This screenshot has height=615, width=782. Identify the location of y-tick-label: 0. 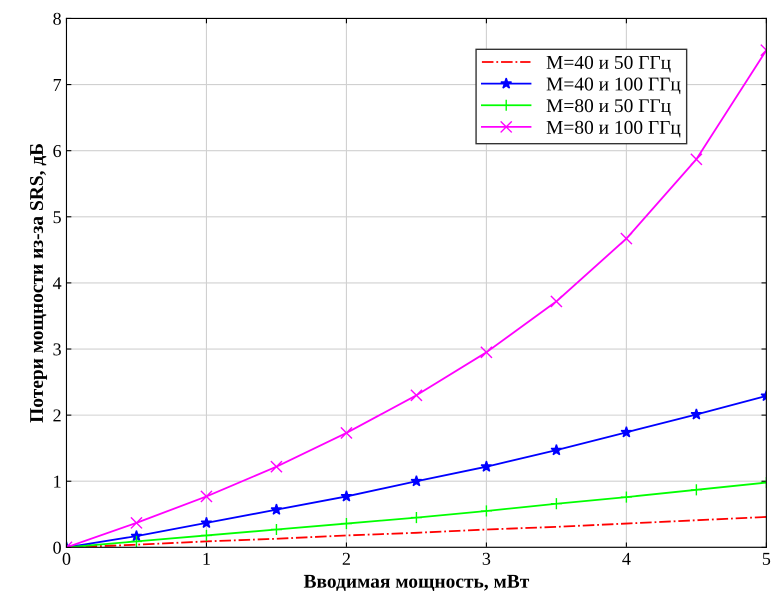
(57, 548).